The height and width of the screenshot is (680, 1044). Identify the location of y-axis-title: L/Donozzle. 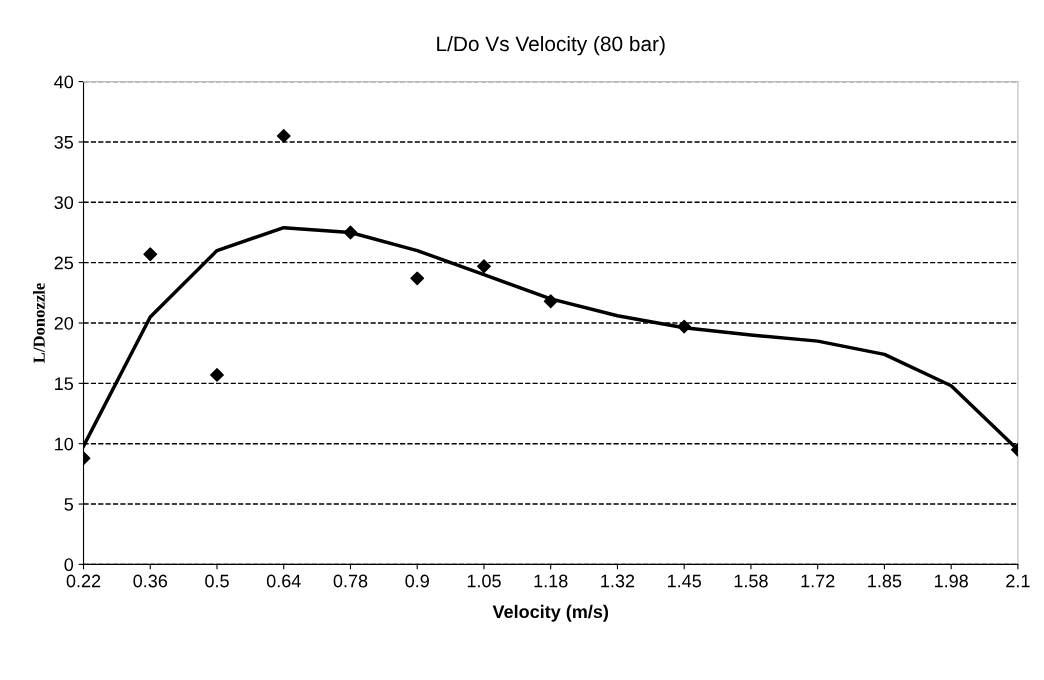
(39, 323).